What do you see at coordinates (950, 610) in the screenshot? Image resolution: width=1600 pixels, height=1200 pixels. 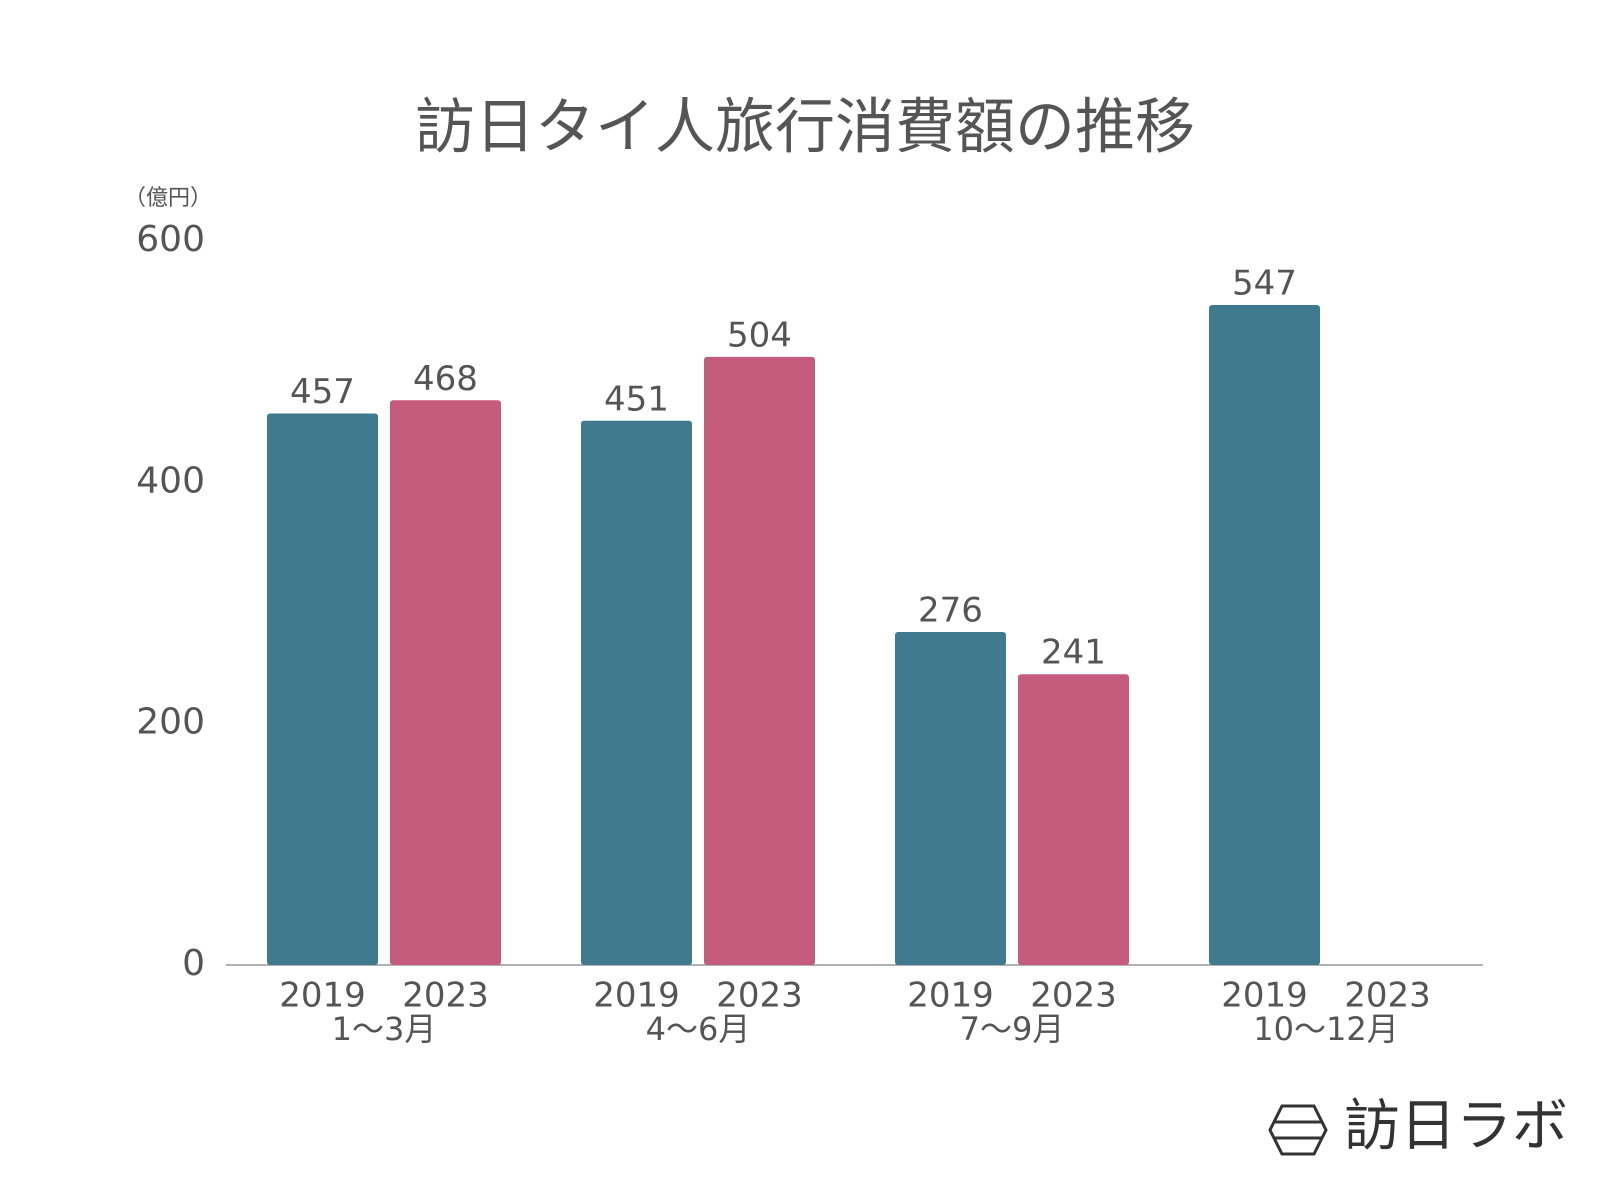 I see `data-label: 276` at bounding box center [950, 610].